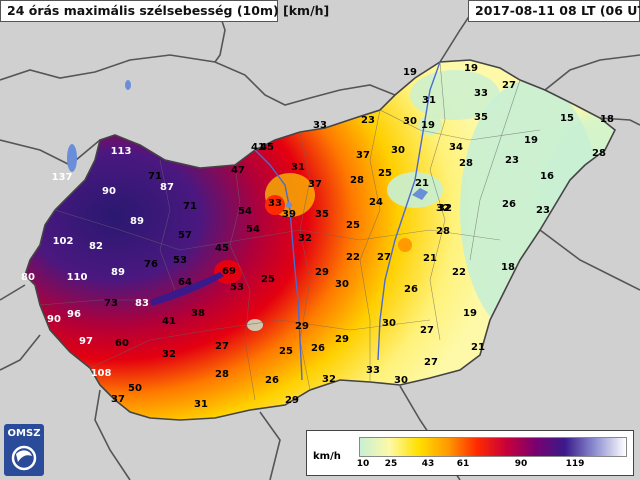 This screenshot has height=480, width=640. Describe the element at coordinates (24, 433) in the screenshot. I see `logo-text: OMSZ` at that location.